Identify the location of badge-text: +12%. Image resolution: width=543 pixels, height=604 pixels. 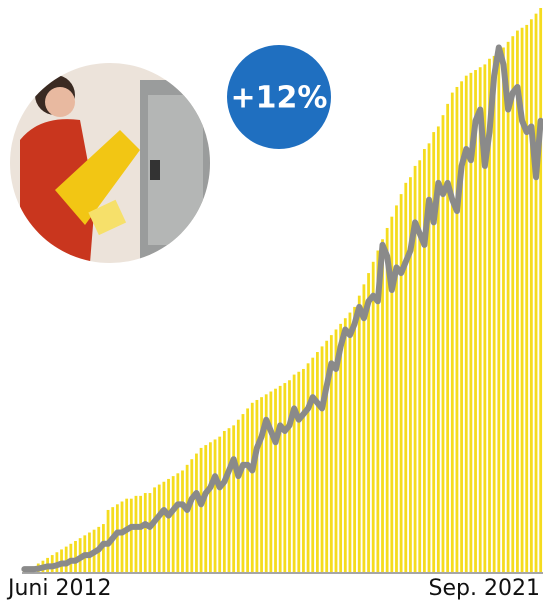
(279, 98).